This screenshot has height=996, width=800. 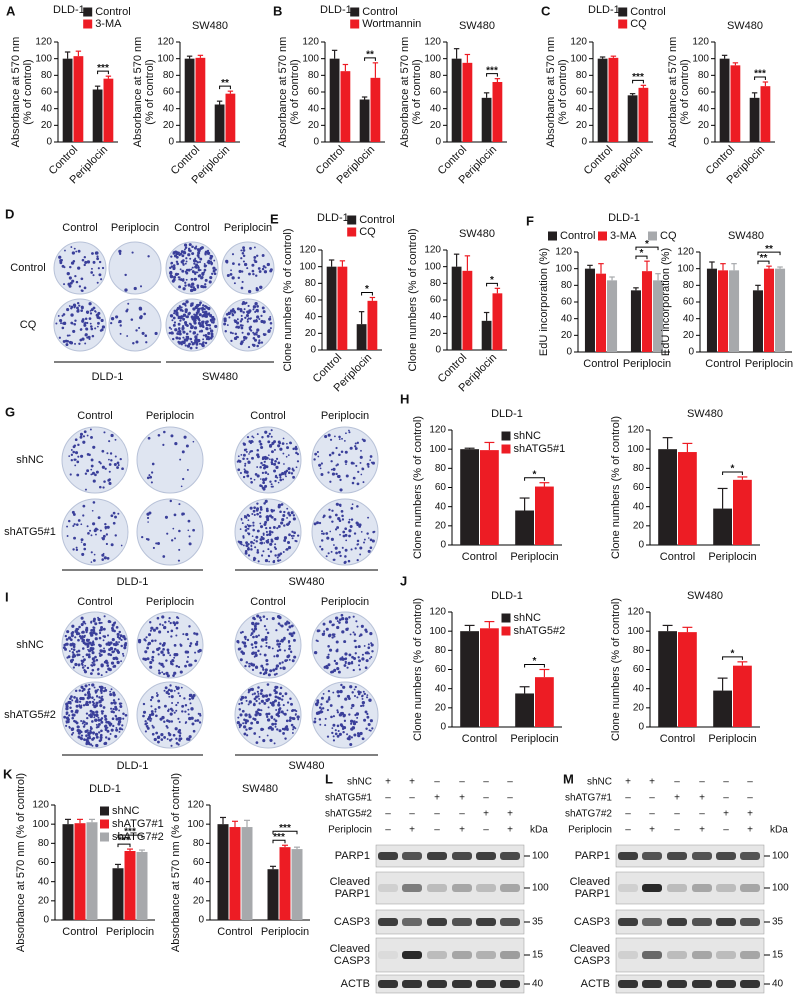 What do you see at coordinates (567, 285) in the screenshot?
I see `y-tick-label: 80` at bounding box center [567, 285].